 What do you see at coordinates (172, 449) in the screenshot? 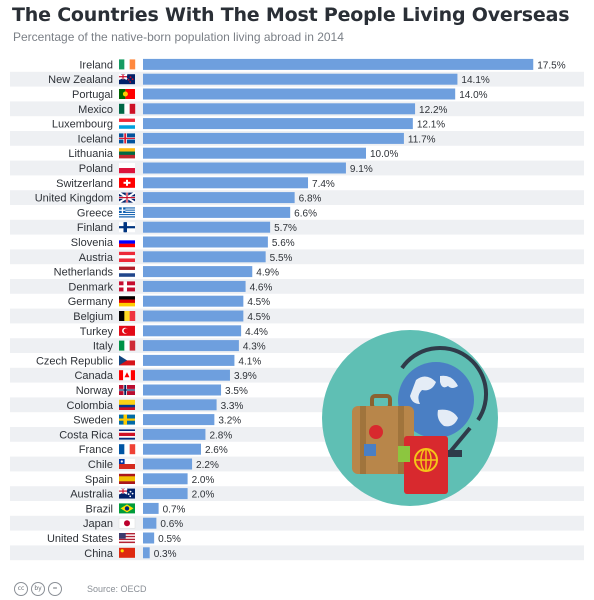
I see `bar-france` at bounding box center [172, 449].